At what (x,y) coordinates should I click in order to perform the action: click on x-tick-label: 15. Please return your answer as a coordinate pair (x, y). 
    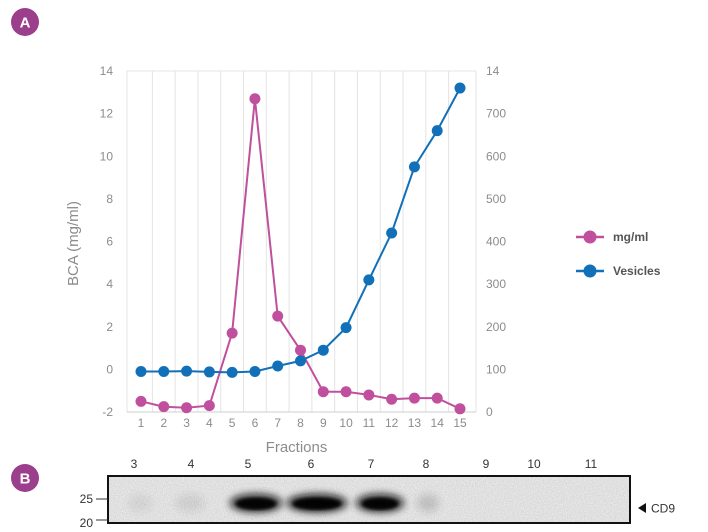
    Looking at the image, I should click on (460, 423).